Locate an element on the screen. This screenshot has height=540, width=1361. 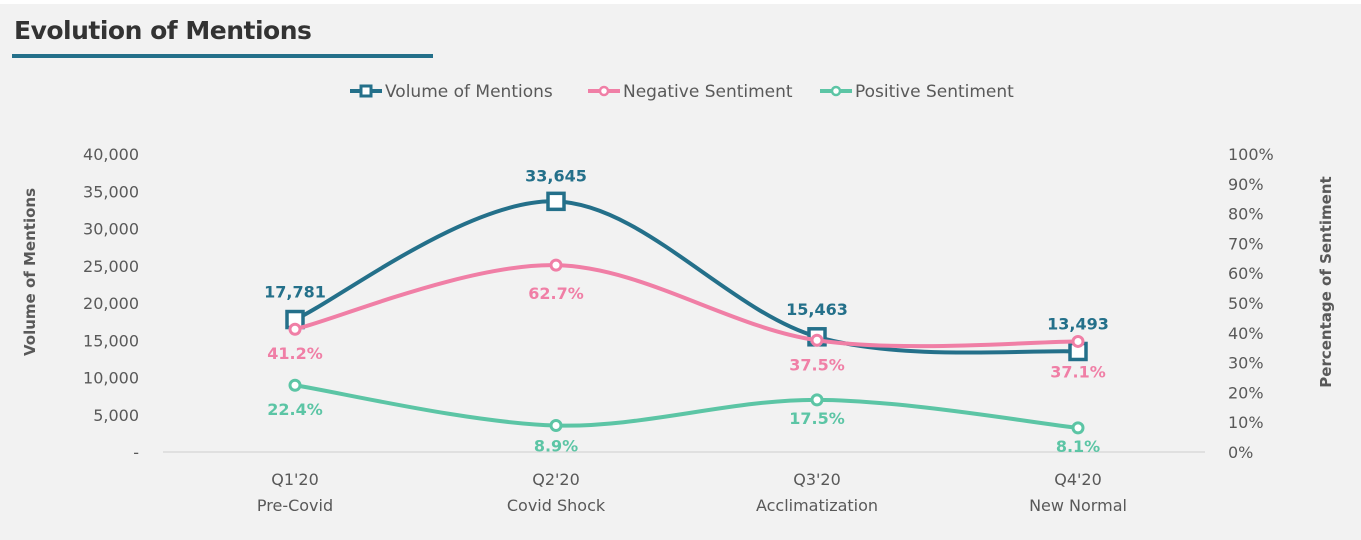
y-tick-label: 35,000 is located at coordinates (111, 191).